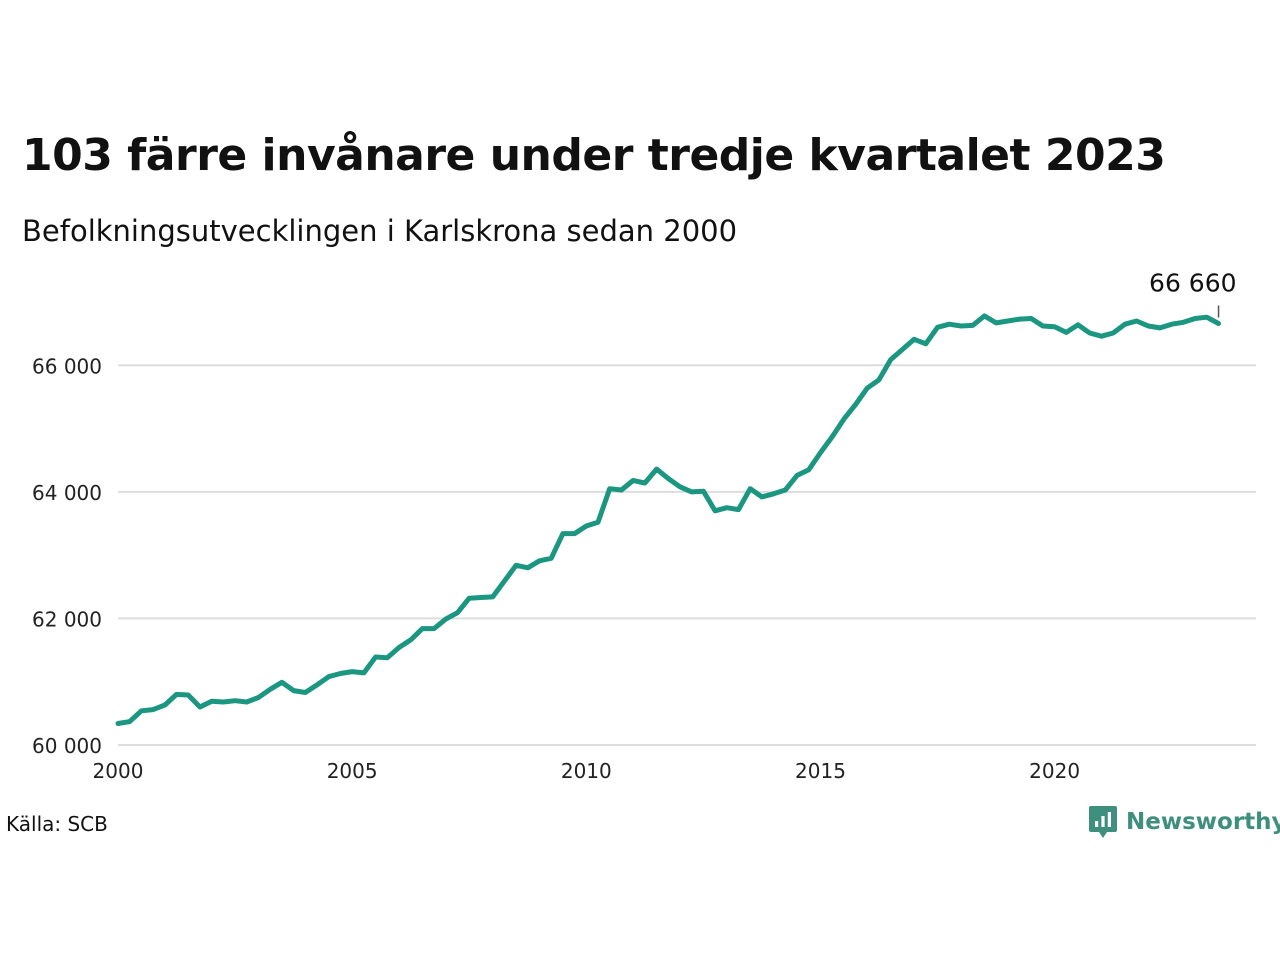 This screenshot has height=960, width=1280. Describe the element at coordinates (67, 493) in the screenshot. I see `y-tick-label: 64 000` at that location.